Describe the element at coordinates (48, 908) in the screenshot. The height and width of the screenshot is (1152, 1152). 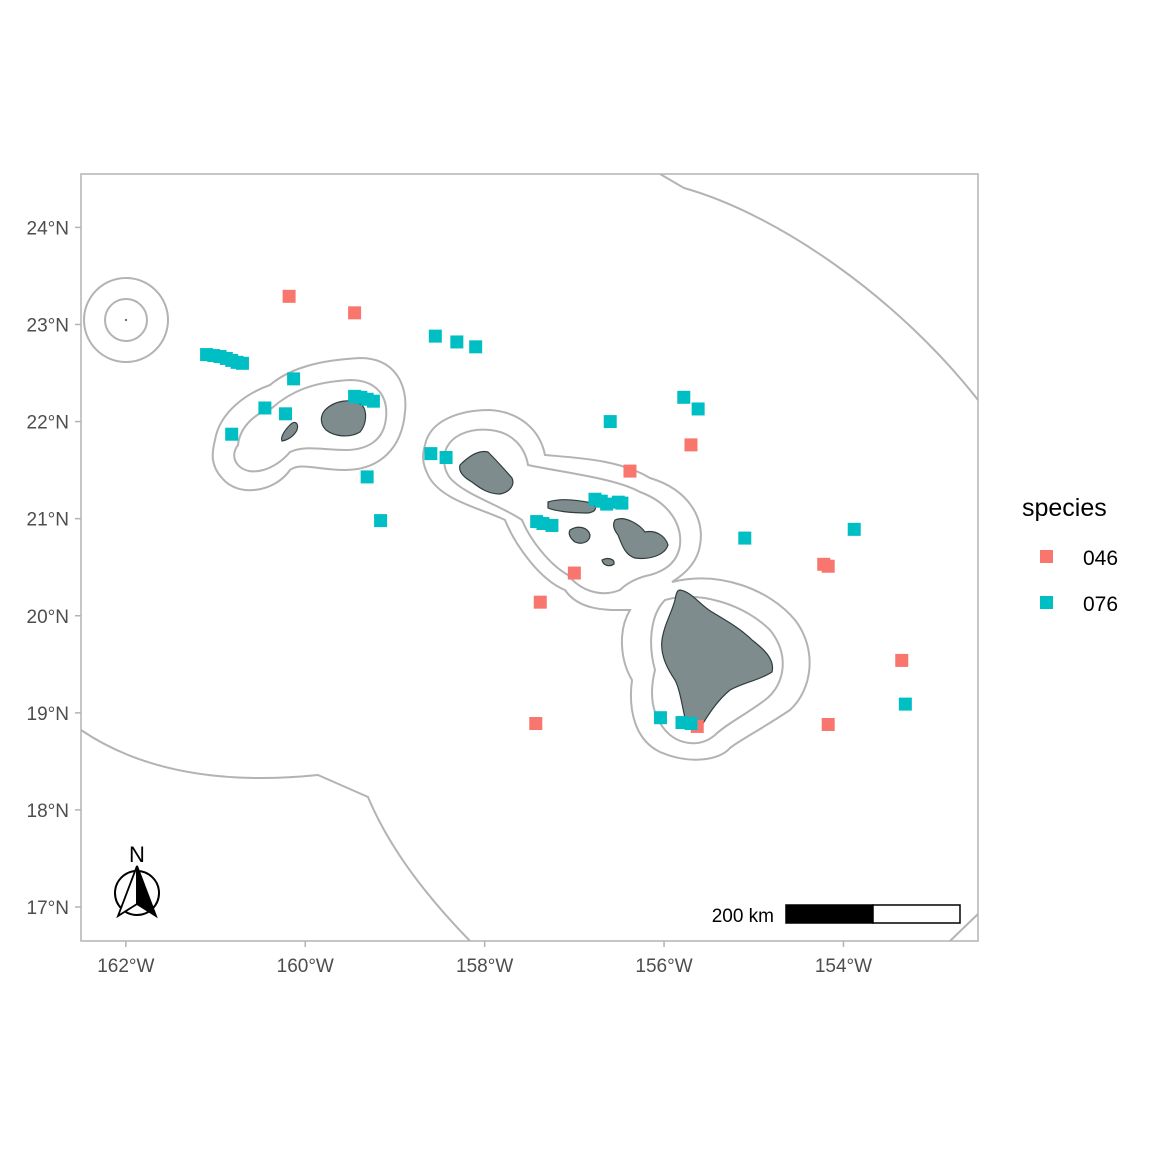
I see `y-tick-label: 17°N` at that location.